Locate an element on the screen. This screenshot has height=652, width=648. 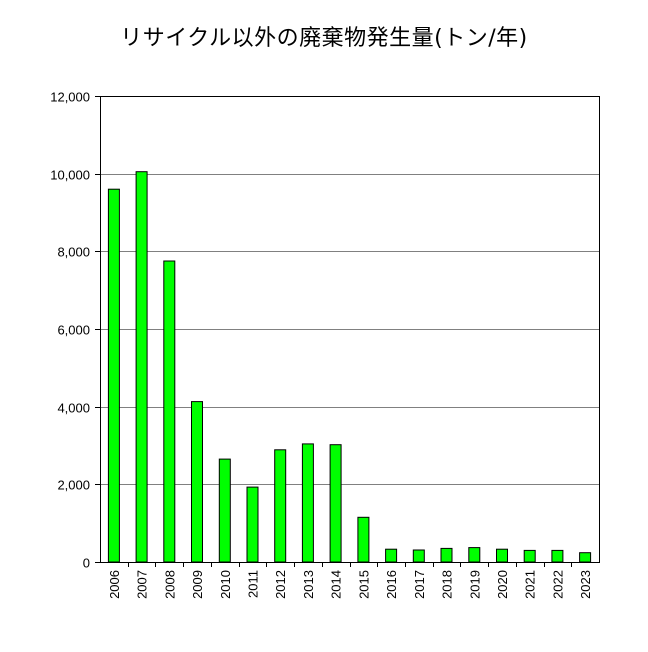
x-tick-label: 2023 is located at coordinates (585, 584).